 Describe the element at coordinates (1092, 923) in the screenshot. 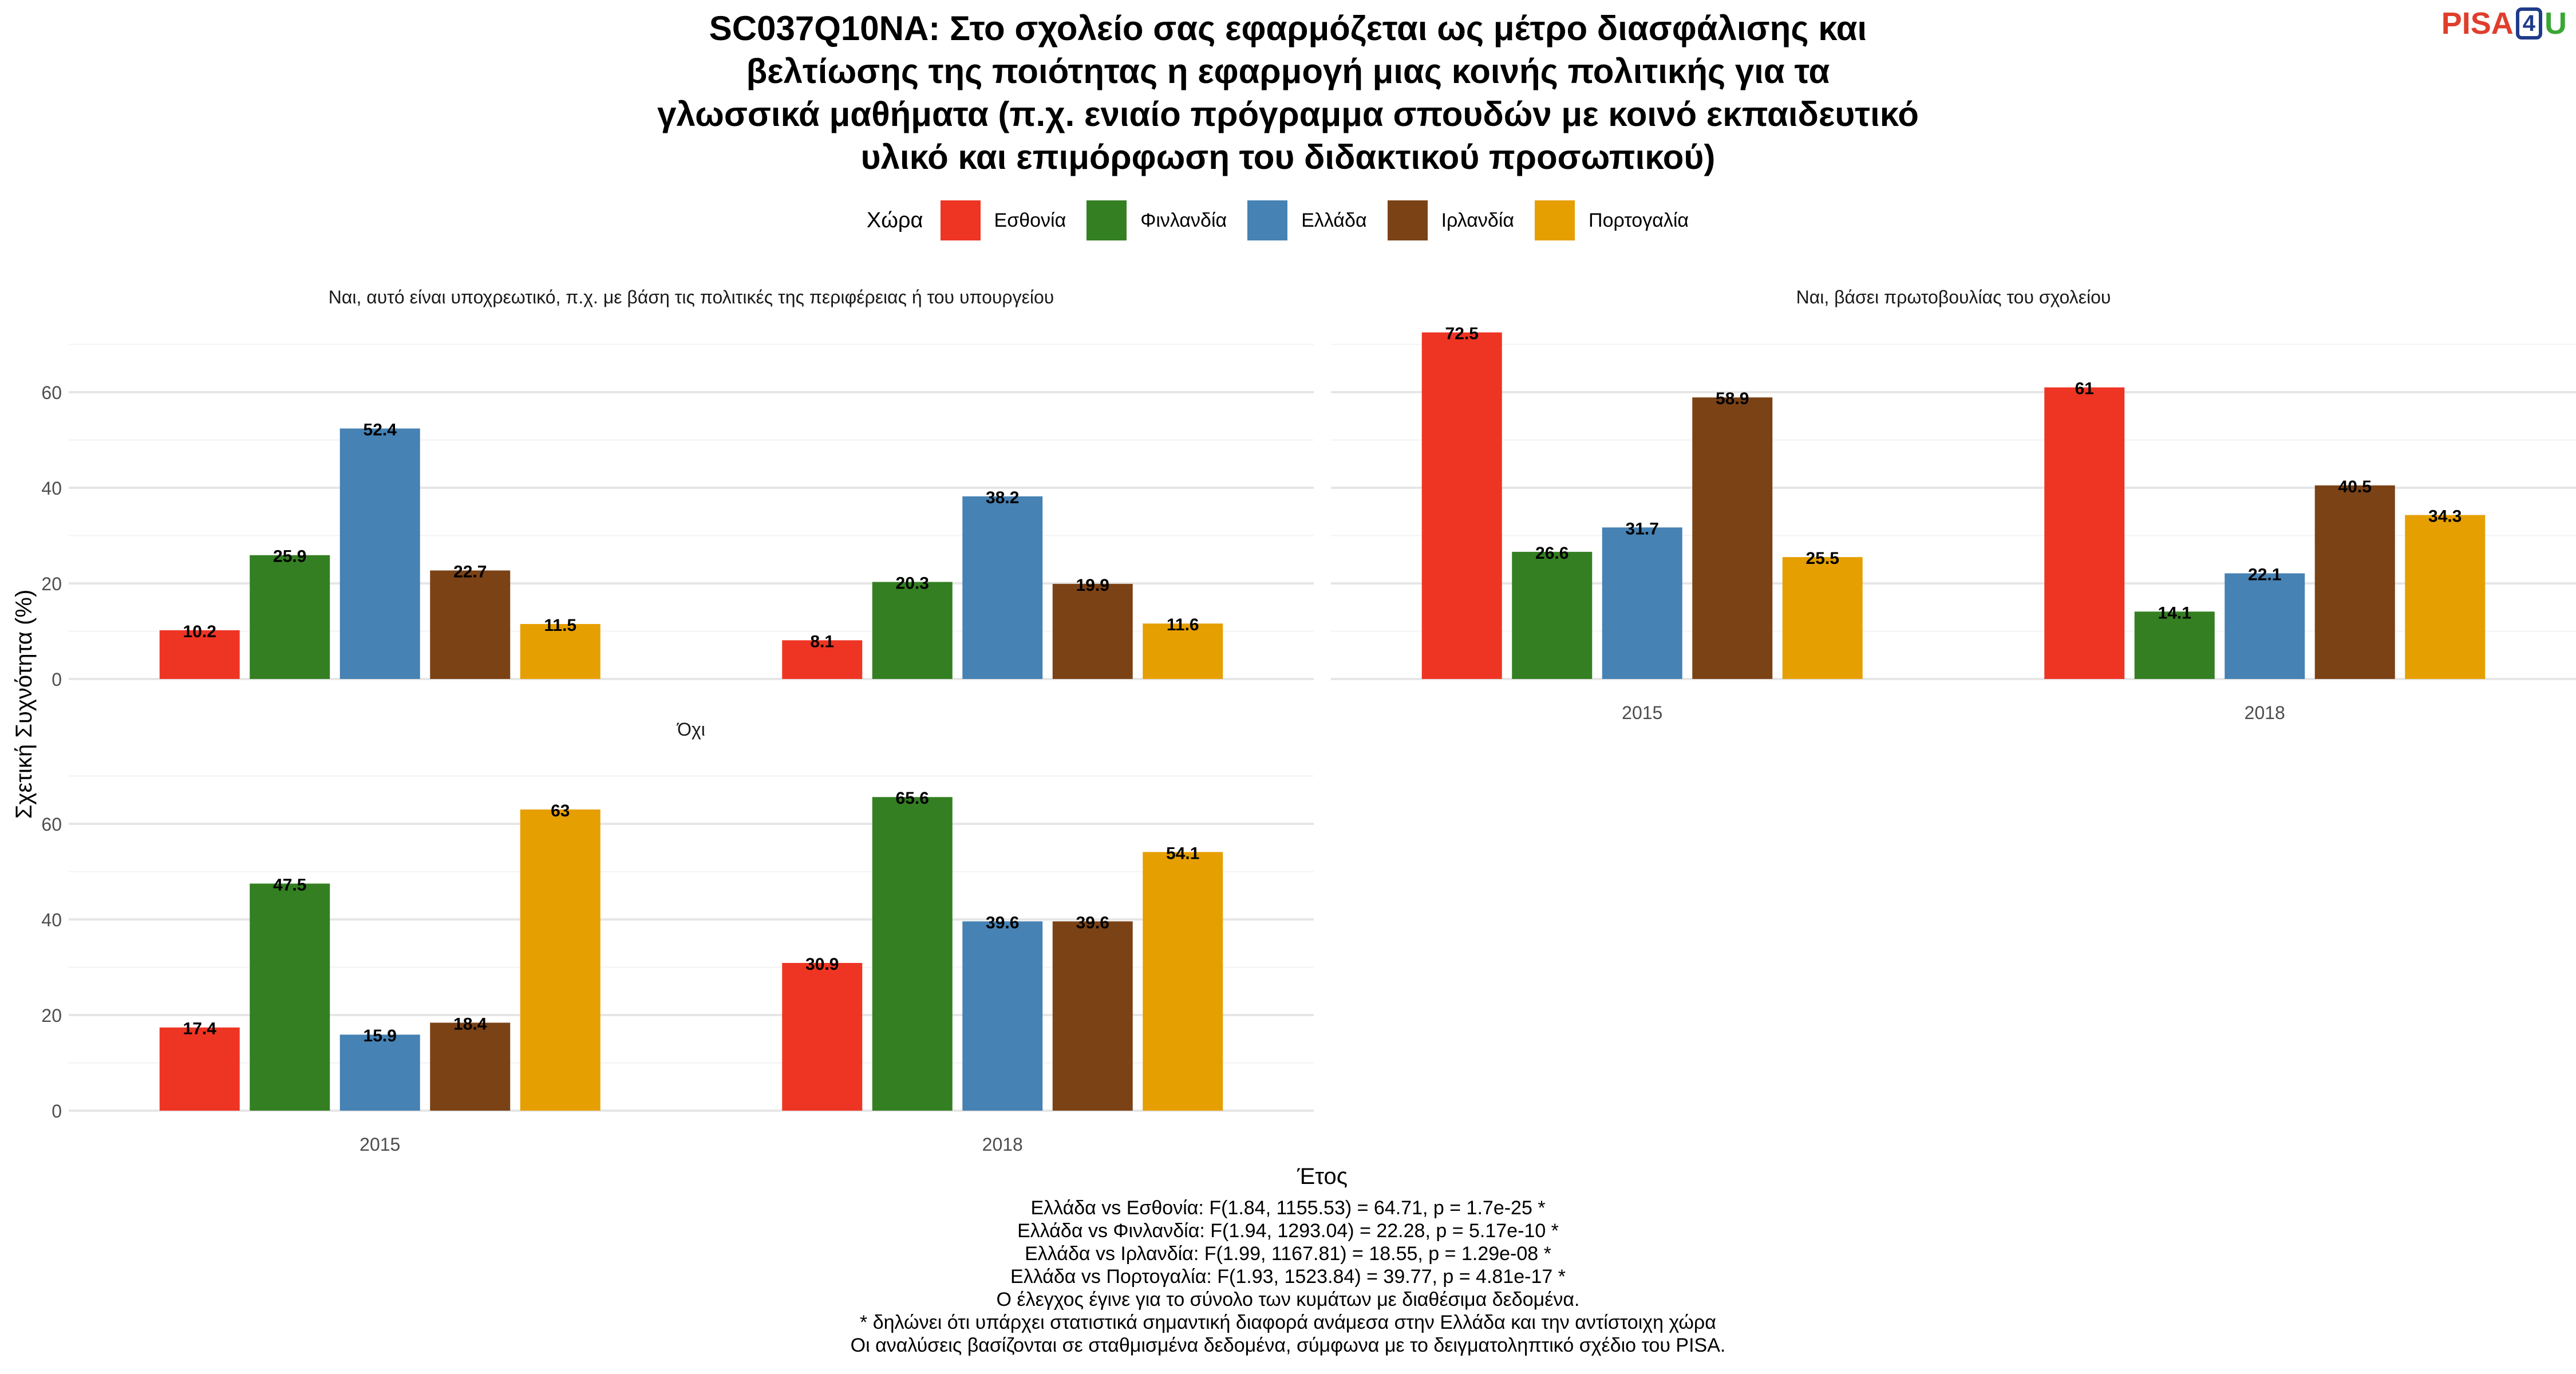

I see `data-label: 39.6` at that location.